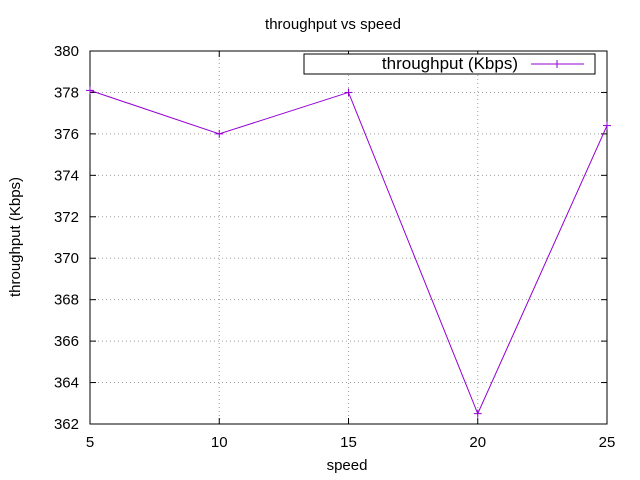 The height and width of the screenshot is (480, 640). I want to click on x-tick-label: 10, so click(219, 442).